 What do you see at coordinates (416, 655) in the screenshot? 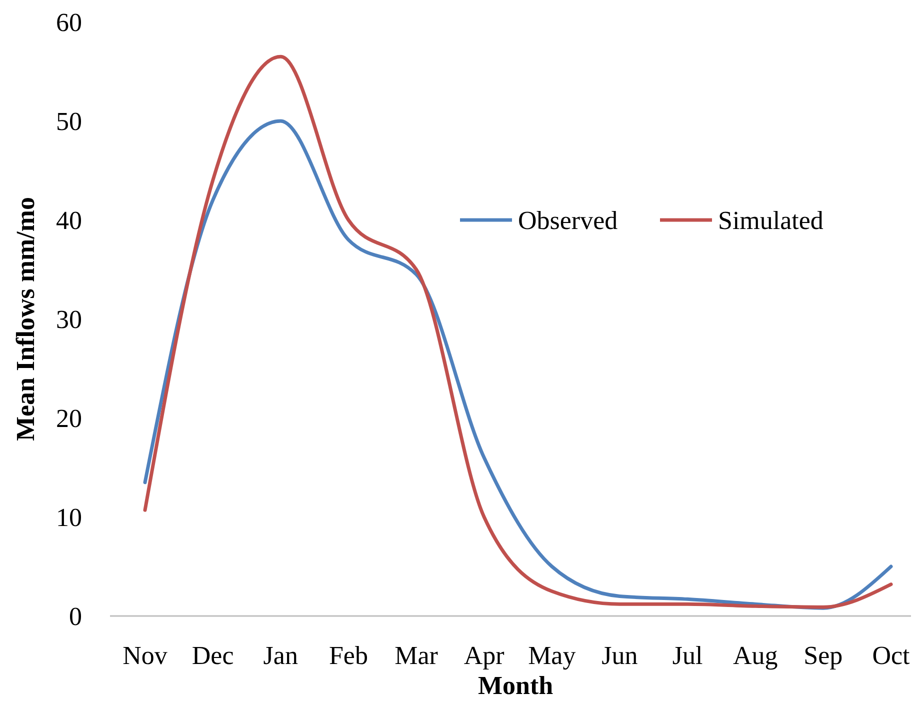
I see `x-tick-label: Mar` at bounding box center [416, 655].